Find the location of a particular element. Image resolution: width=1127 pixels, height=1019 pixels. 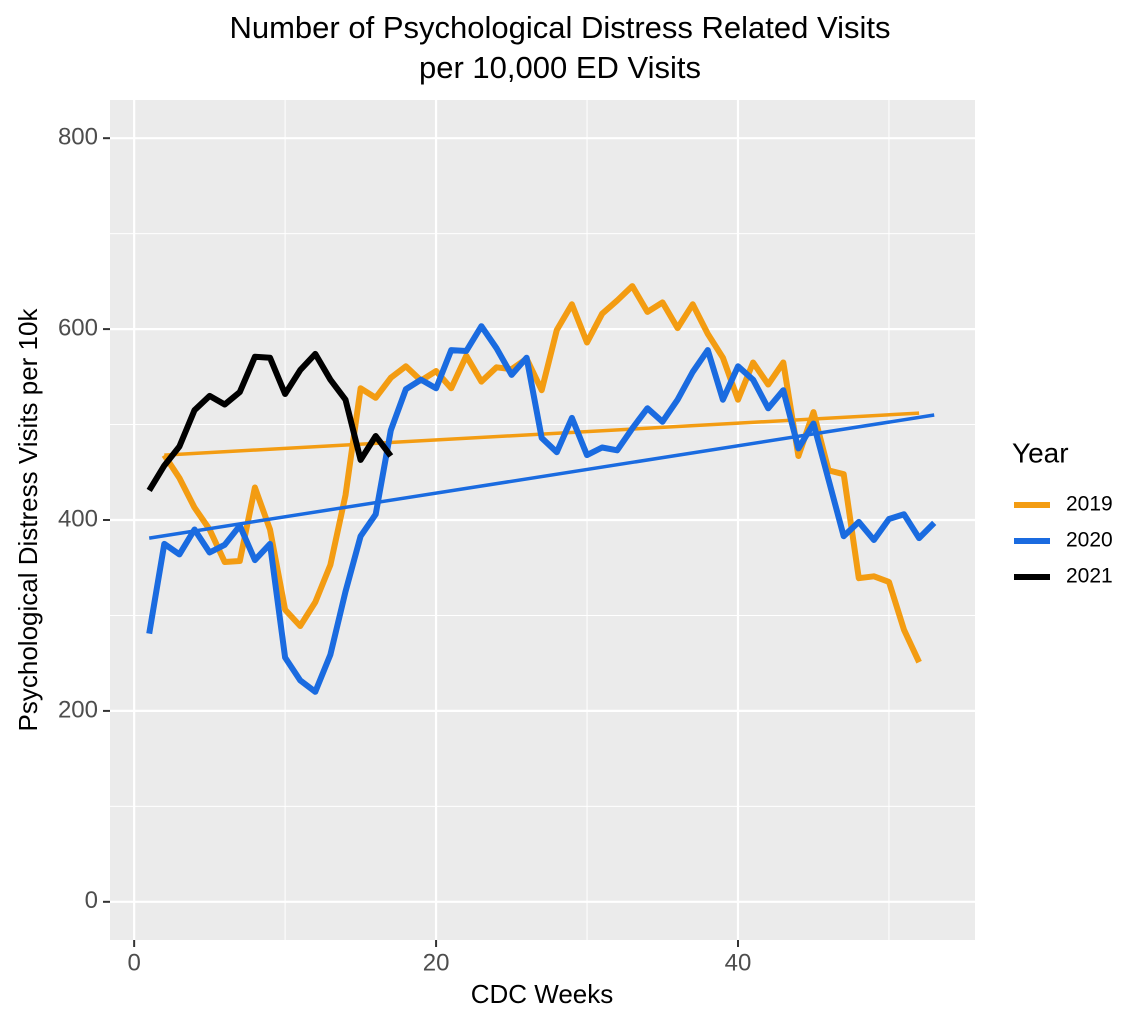

y-axis-title: Psychological Distress Visits per 10k is located at coordinates (28, 520).